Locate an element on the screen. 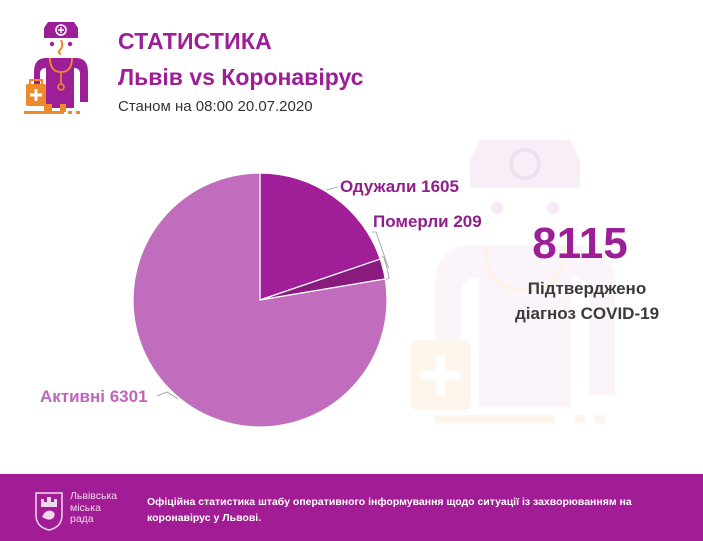  leader-died-bracket is located at coordinates (385, 267).